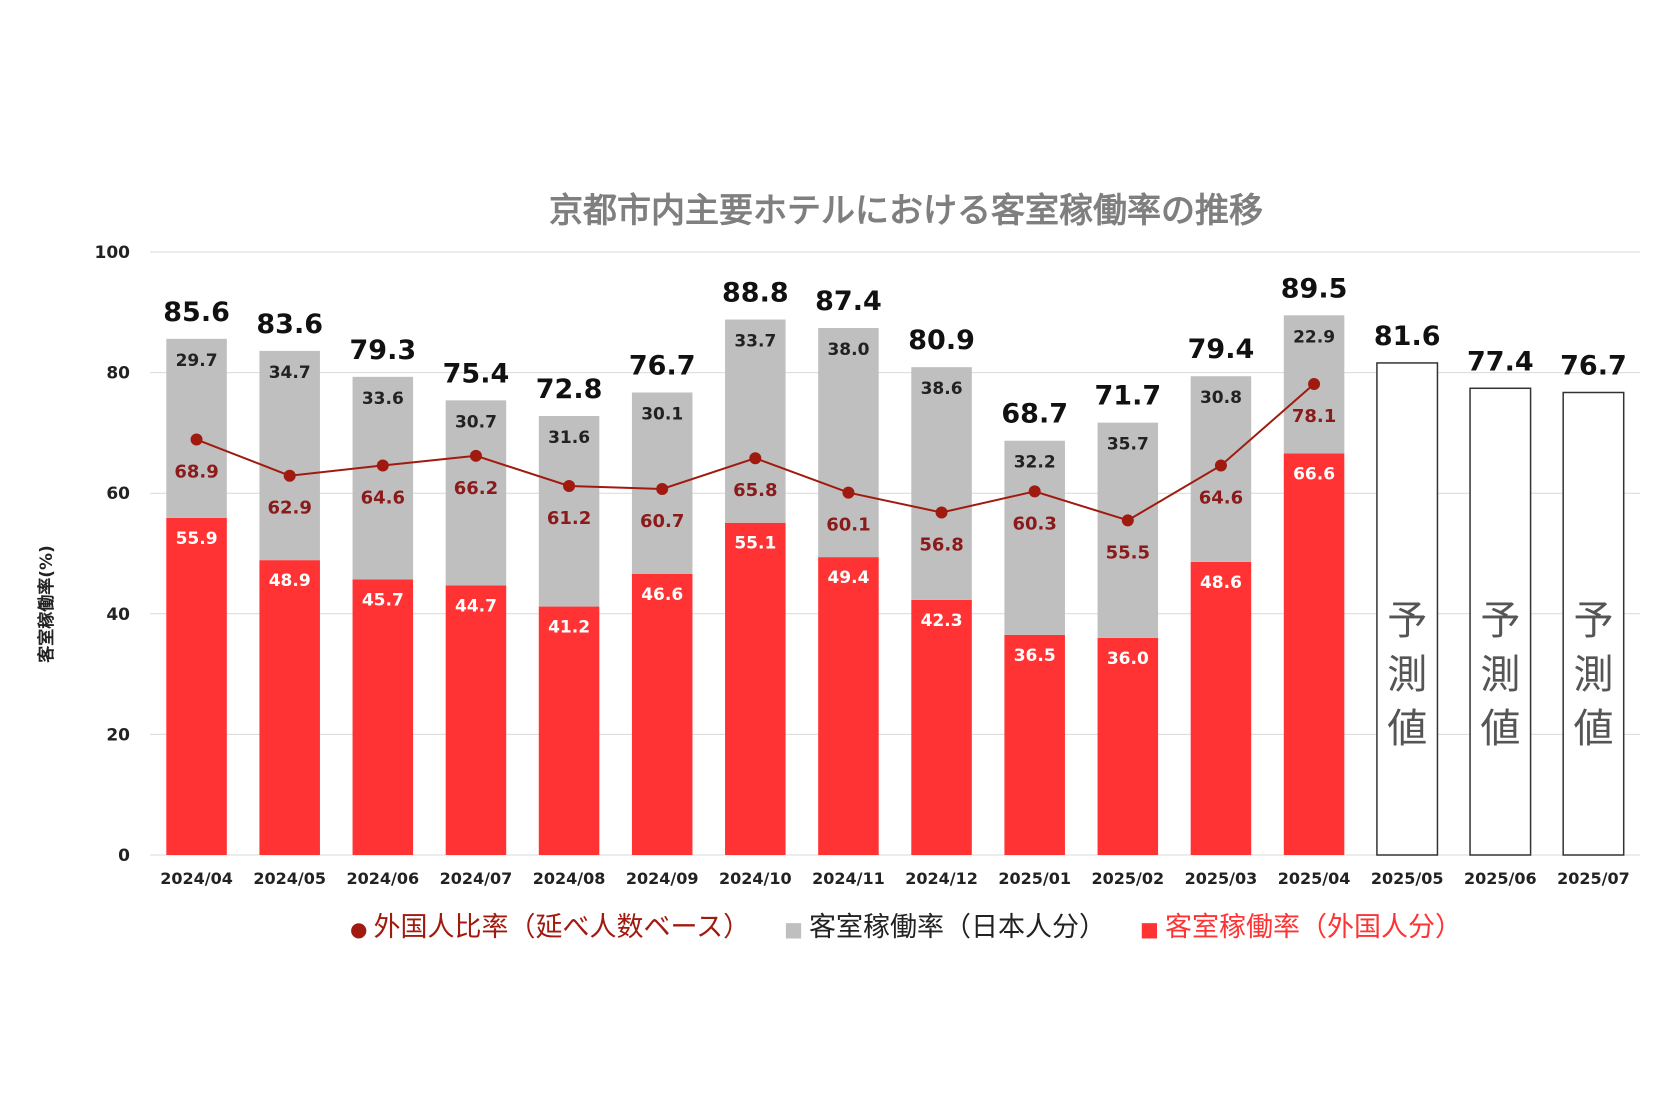 This screenshot has width=1680, height=1120. What do you see at coordinates (1500, 361) in the screenshot?
I see `total-value-label: 77.4` at bounding box center [1500, 361].